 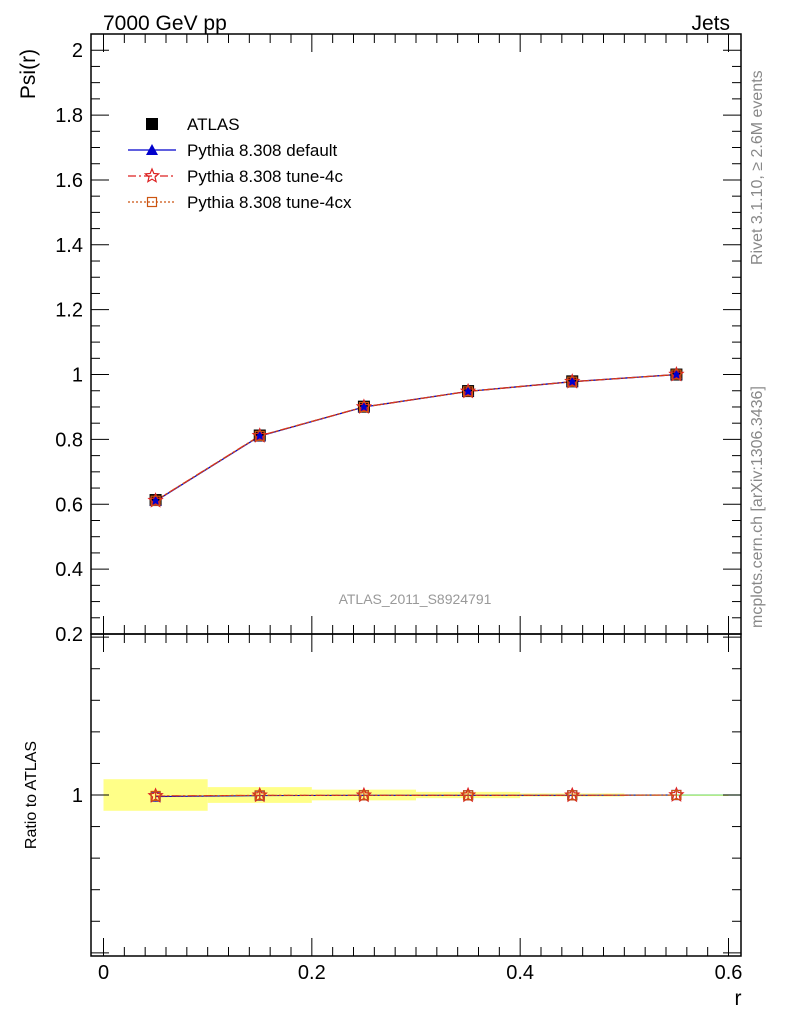 What do you see at coordinates (757, 507) in the screenshot?
I see `mcplots-label: mcplots.cern.ch [arXiv:1306.3436]` at bounding box center [757, 507].